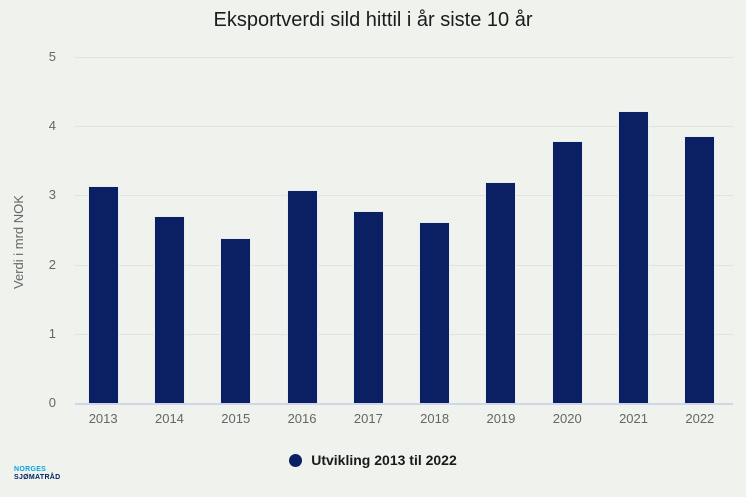 This screenshot has height=497, width=746. What do you see at coordinates (169, 418) in the screenshot?
I see `x-tick-label-2014: 2014` at bounding box center [169, 418].